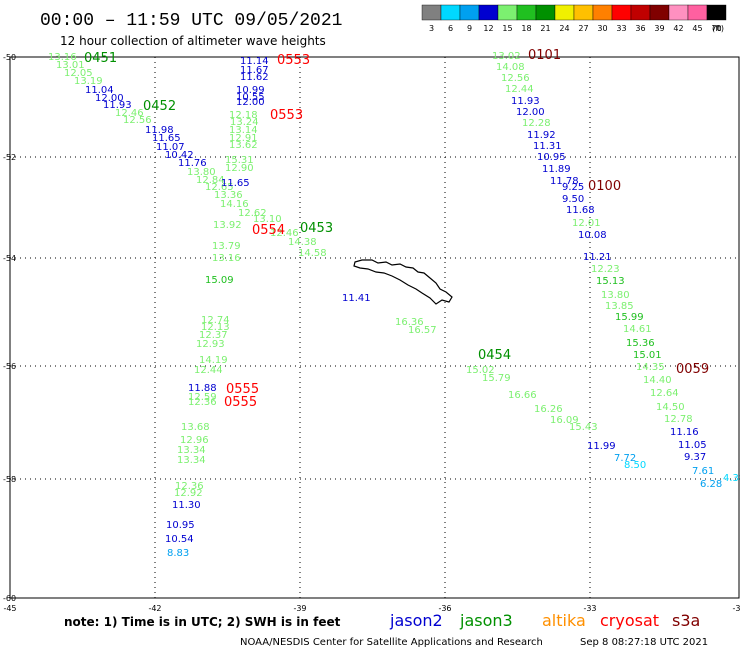  What do you see at coordinates (312, 253) in the screenshot?
I see `wave-height-label: 14.58` at bounding box center [312, 253].